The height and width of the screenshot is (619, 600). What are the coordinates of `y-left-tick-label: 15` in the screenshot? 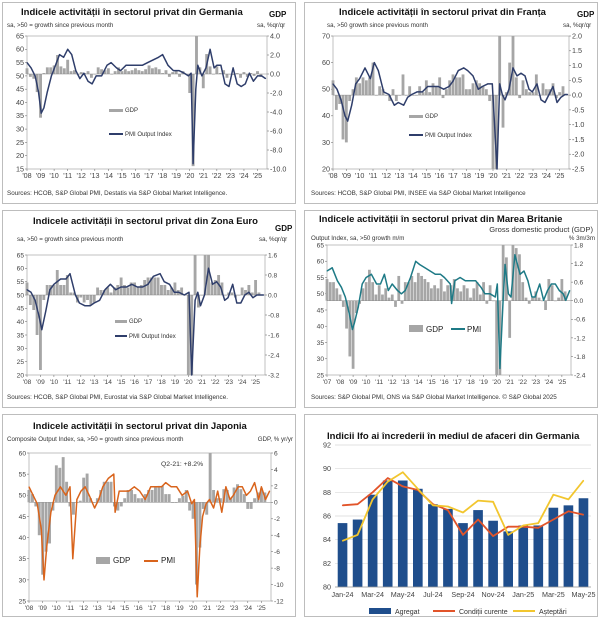 It's located at (20, 168).